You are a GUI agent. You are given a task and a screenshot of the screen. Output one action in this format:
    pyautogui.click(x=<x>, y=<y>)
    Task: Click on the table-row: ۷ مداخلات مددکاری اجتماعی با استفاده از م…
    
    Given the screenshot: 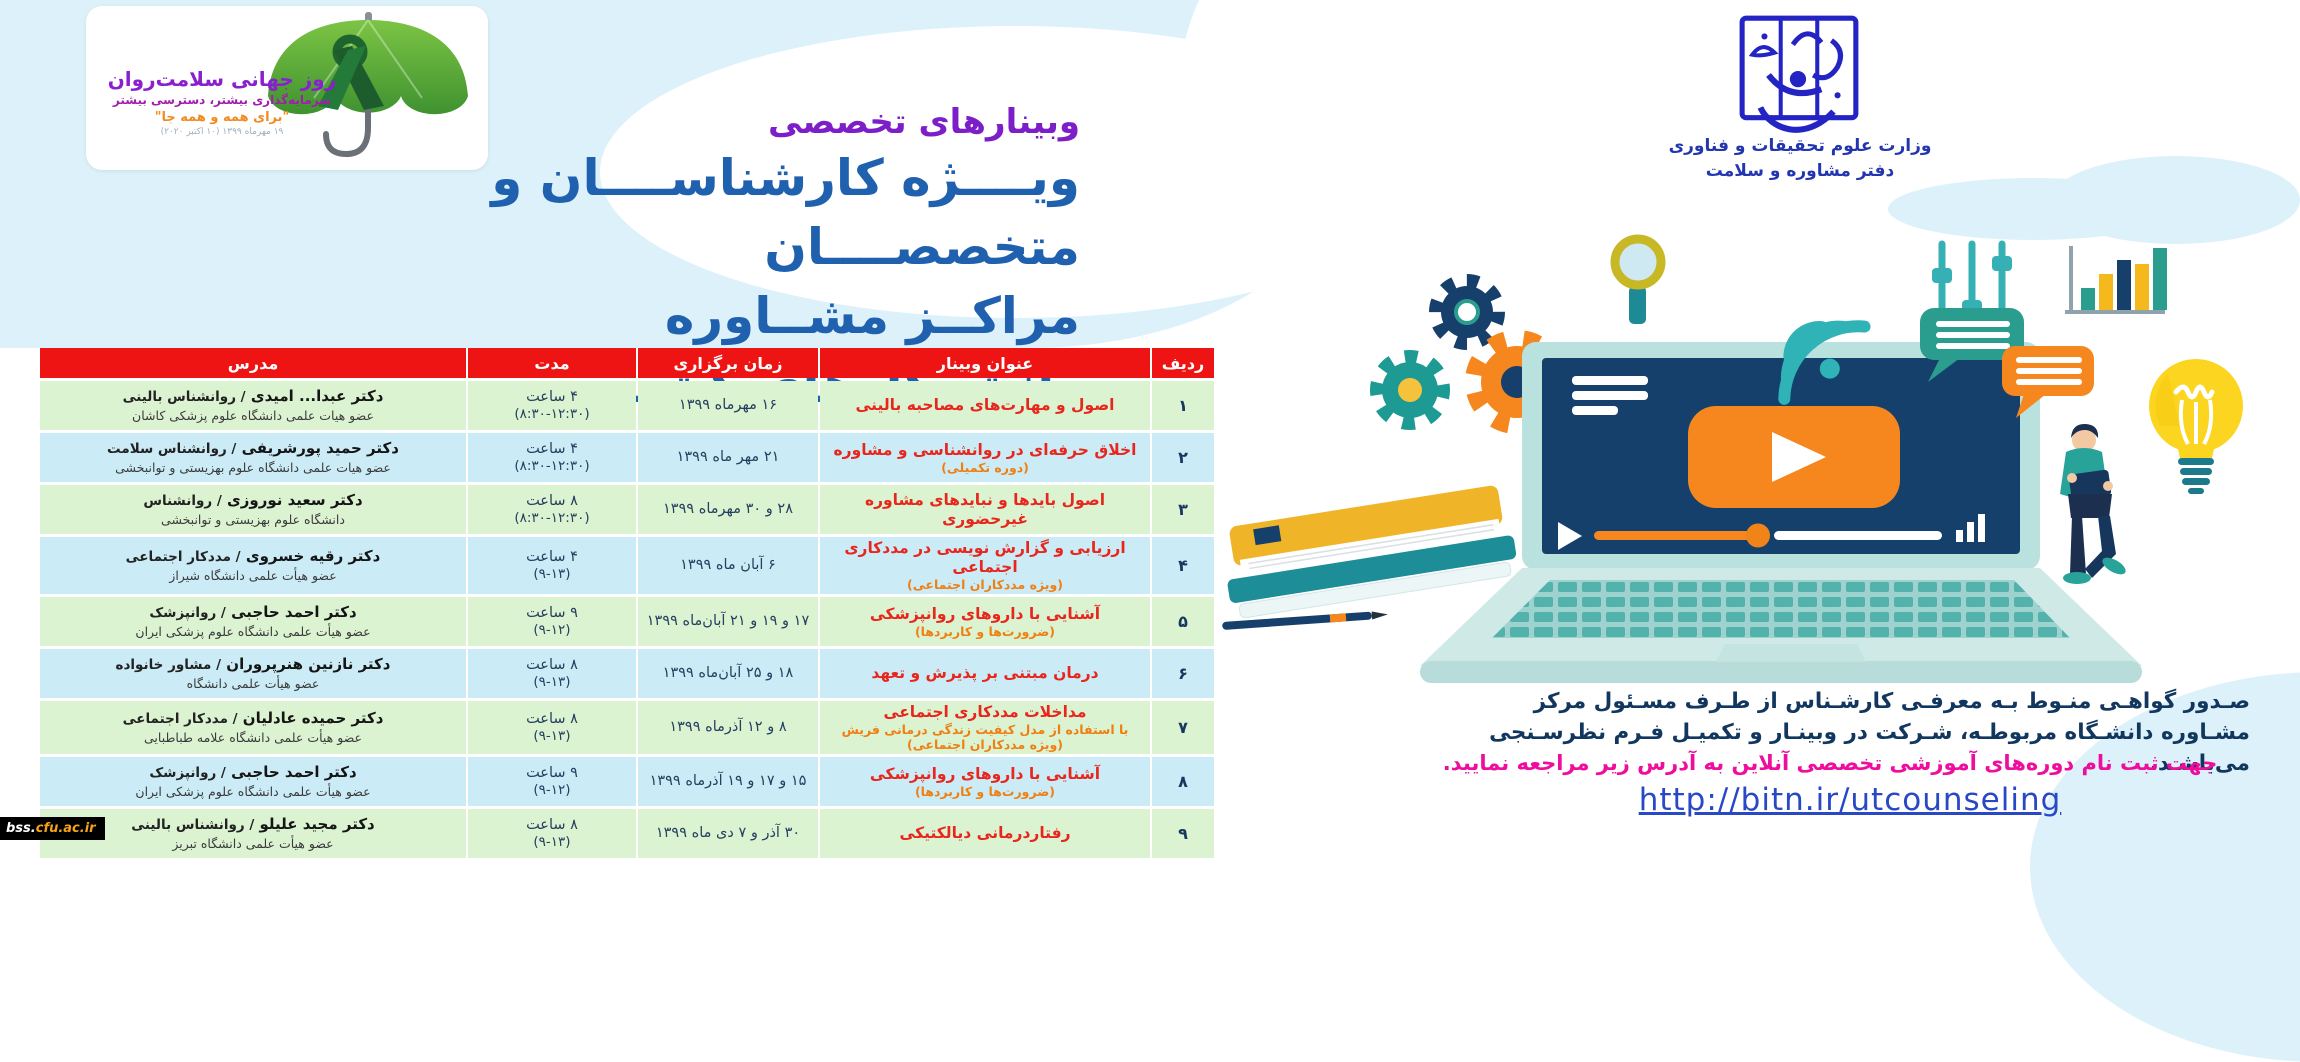 What is the action you would take?
    pyautogui.click(x=627, y=727)
    